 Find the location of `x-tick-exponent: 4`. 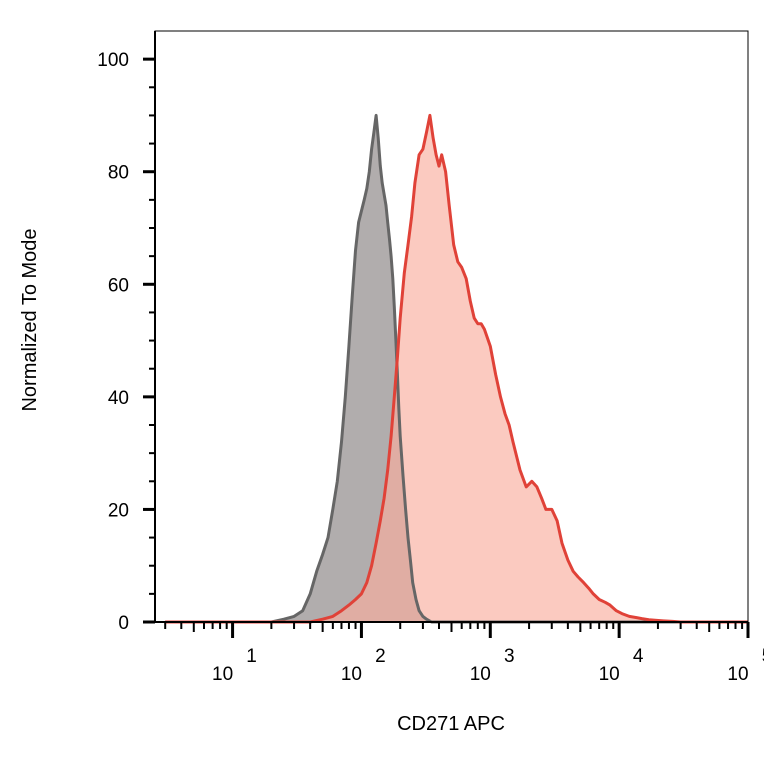

x-tick-exponent: 4 is located at coordinates (638, 656).